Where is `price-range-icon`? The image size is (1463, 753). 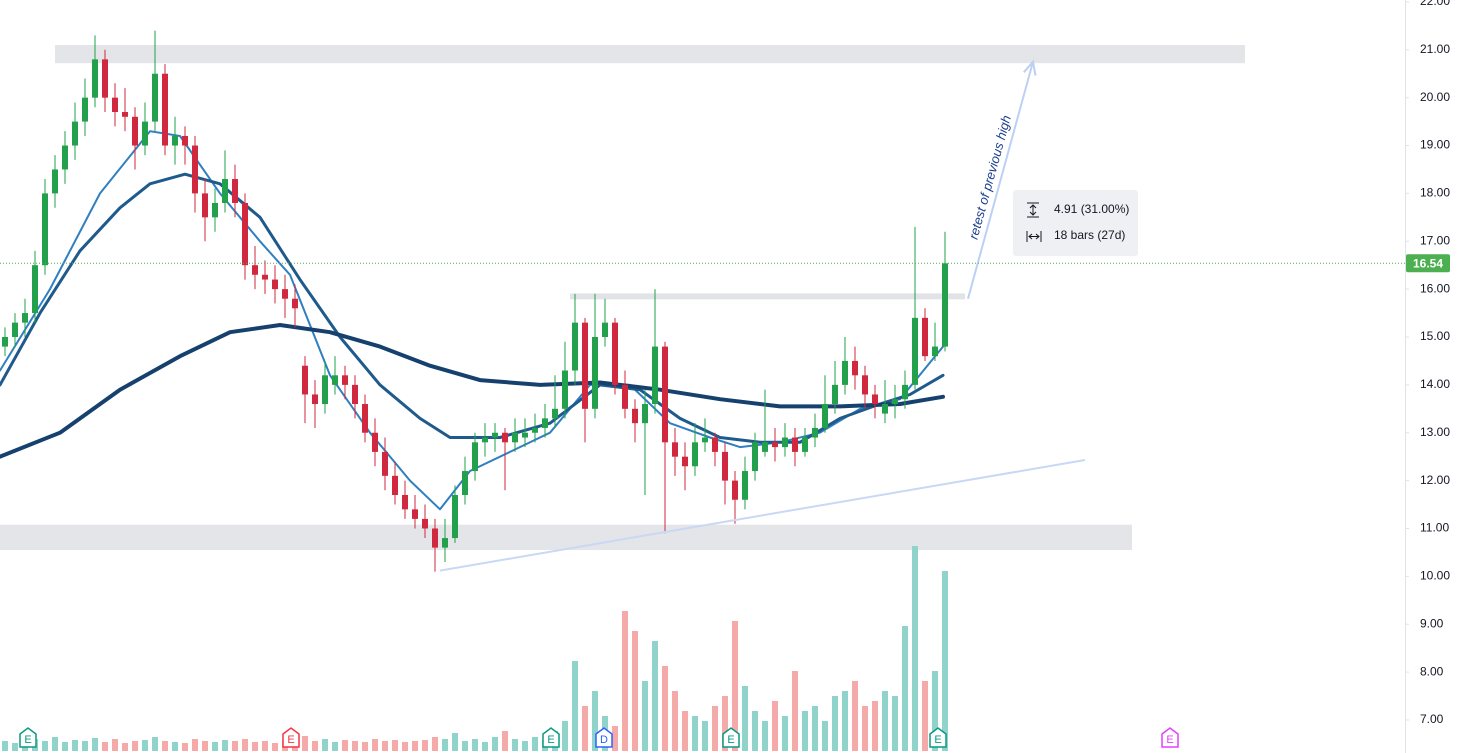 price-range-icon is located at coordinates (1033, 210).